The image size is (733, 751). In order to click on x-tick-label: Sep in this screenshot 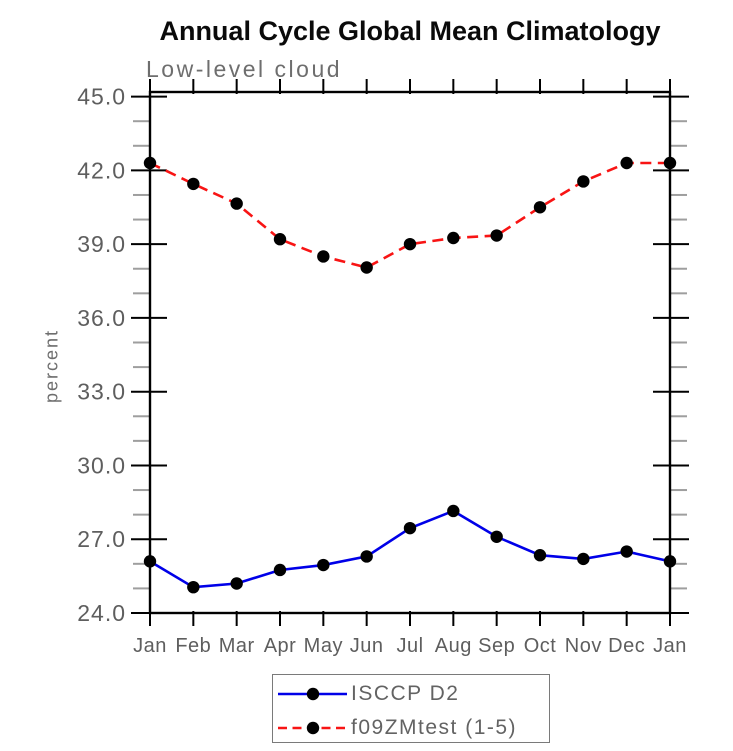, I will do `click(496, 646)`.